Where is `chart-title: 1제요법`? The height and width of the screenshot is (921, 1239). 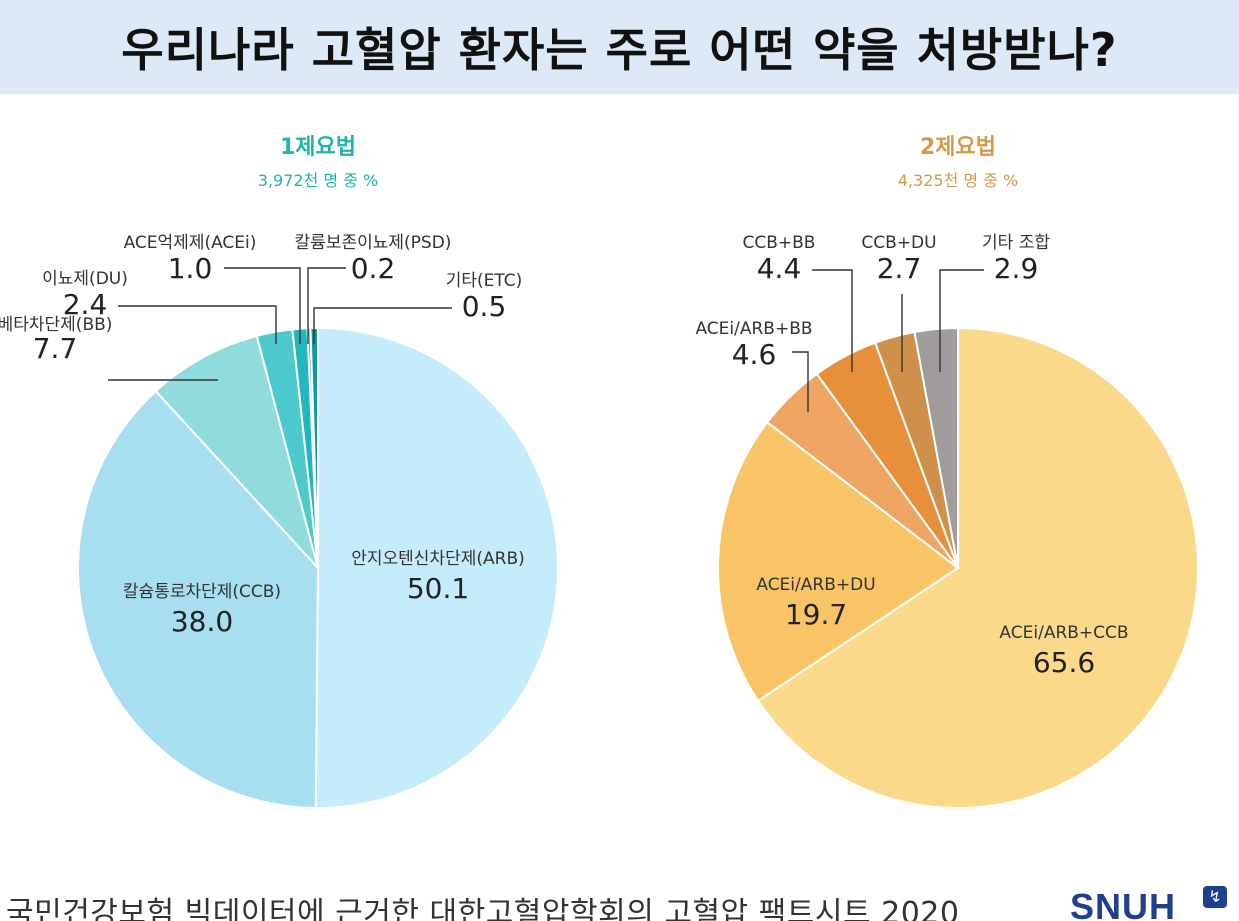
chart-title: 1제요법 is located at coordinates (318, 147).